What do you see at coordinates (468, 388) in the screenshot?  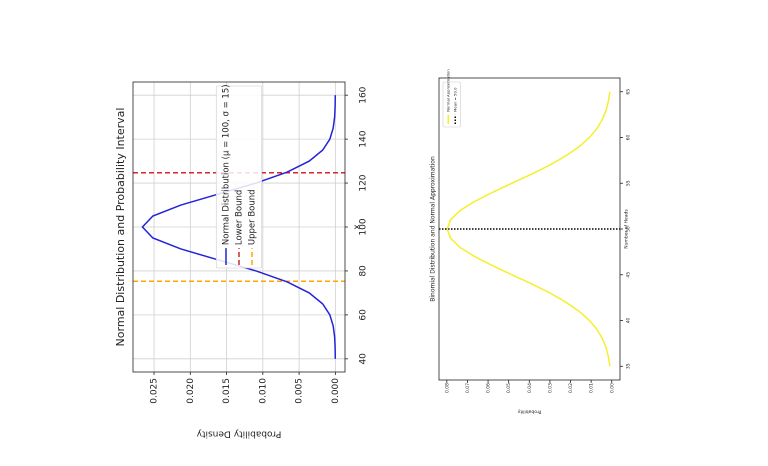 I see `y-tick-label: 0.07` at bounding box center [468, 388].